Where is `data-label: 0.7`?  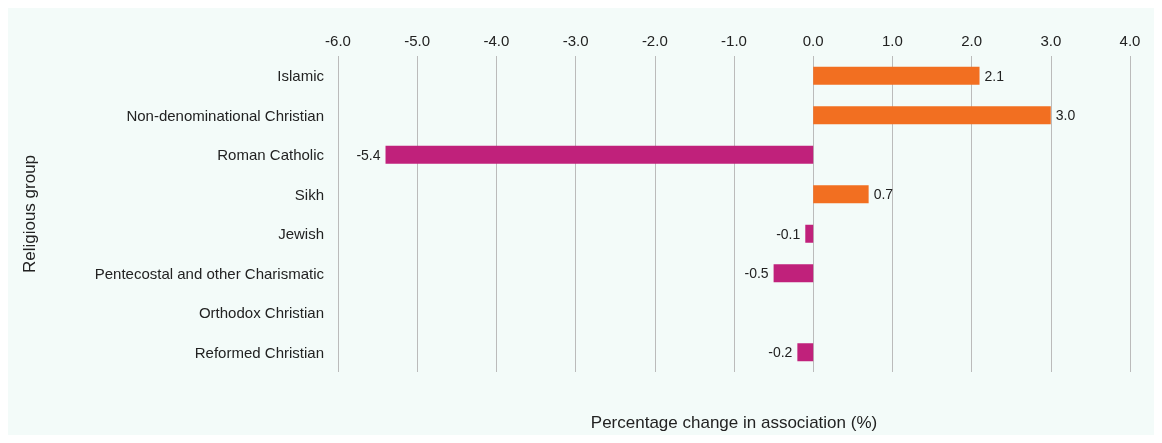 data-label: 0.7 is located at coordinates (883, 194).